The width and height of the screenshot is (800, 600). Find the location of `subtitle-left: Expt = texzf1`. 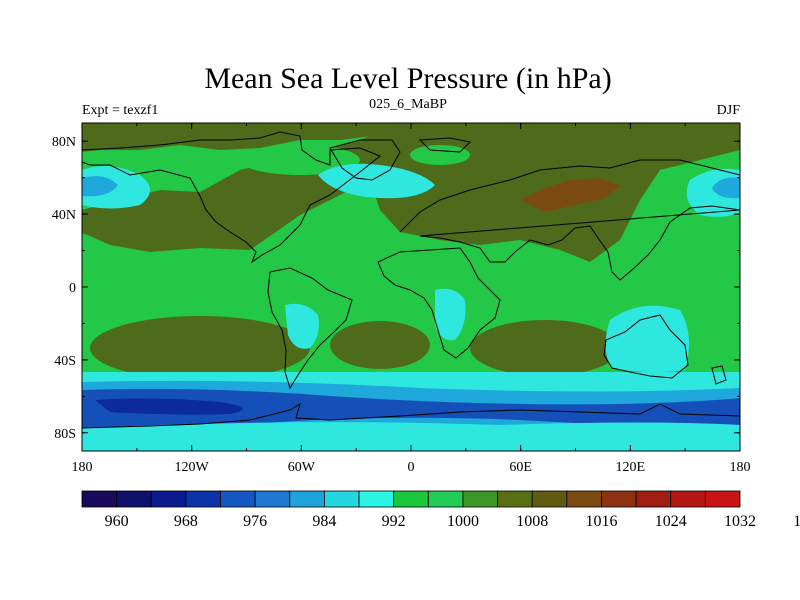

subtitle-left: Expt = texzf1 is located at coordinates (120, 110).